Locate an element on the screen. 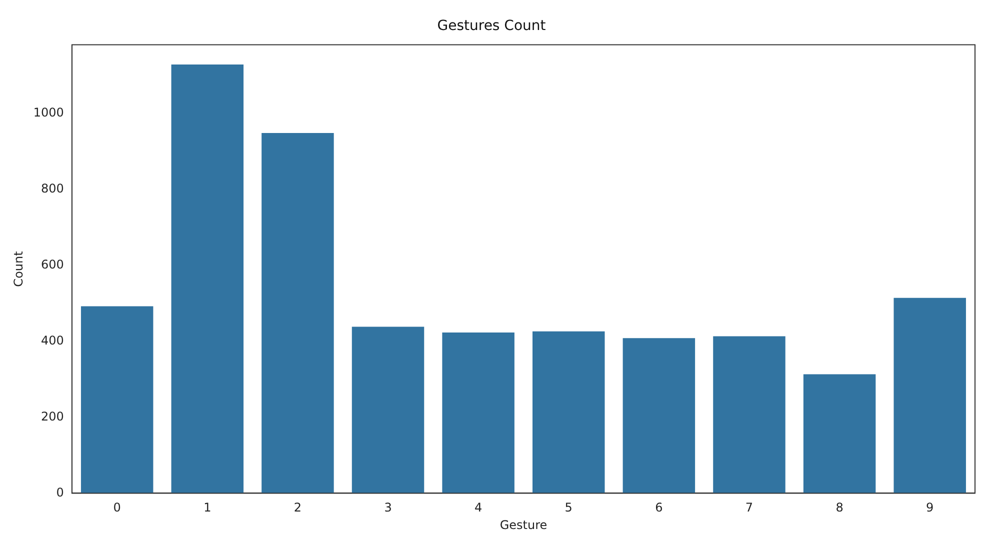 The height and width of the screenshot is (541, 993). y-axis-title: Count is located at coordinates (18, 268).